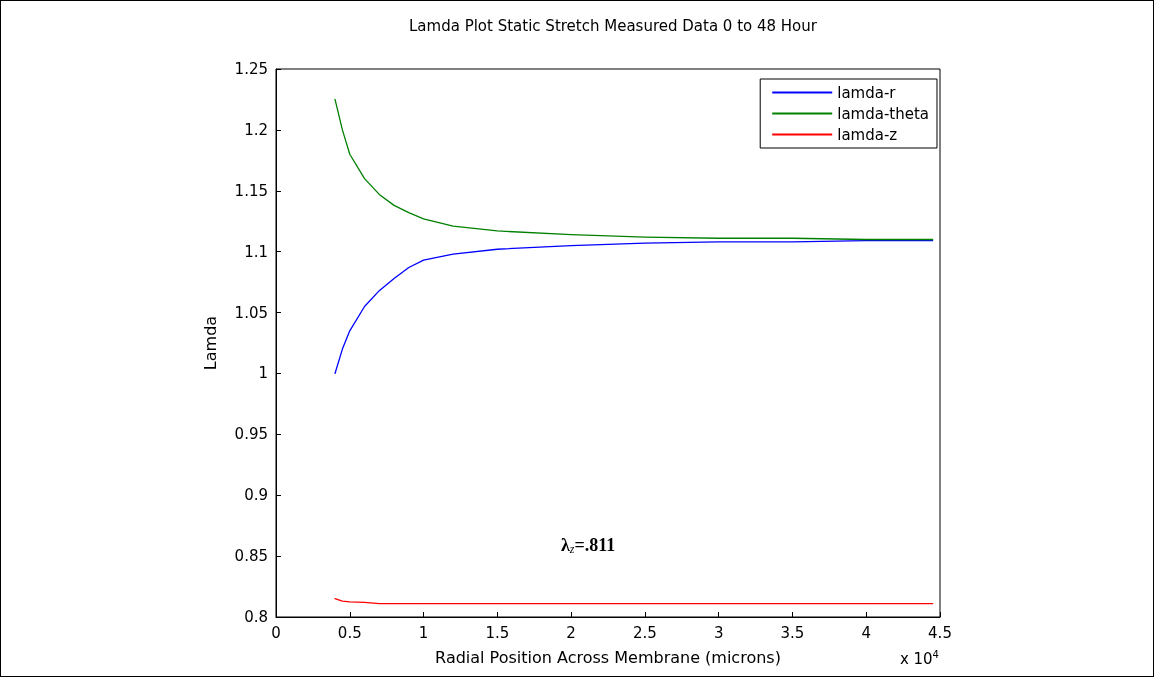 This screenshot has width=1154, height=677. What do you see at coordinates (276, 632) in the screenshot?
I see `x-tick-label: 0` at bounding box center [276, 632].